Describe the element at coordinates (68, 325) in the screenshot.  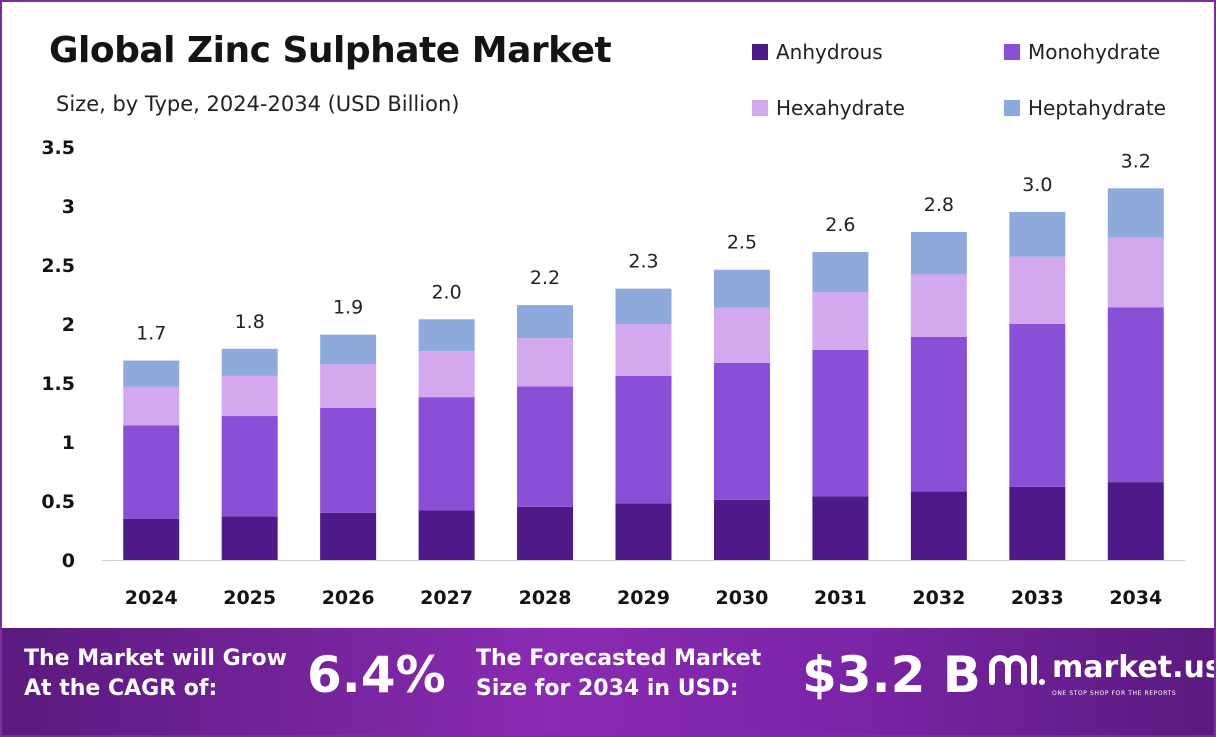
I see `y-tick-label: 2` at that location.